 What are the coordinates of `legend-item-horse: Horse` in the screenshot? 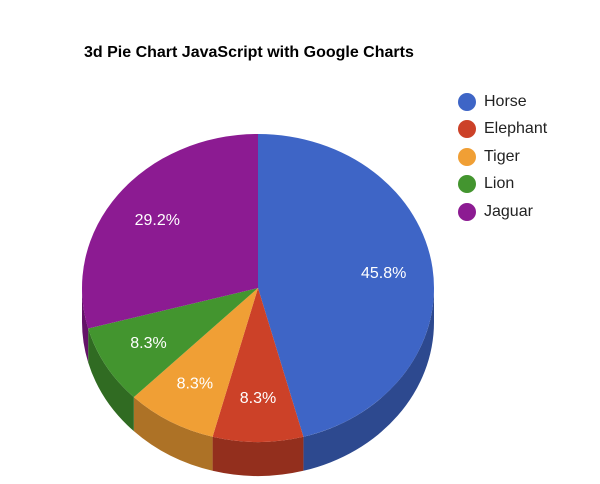 It's located at (502, 102).